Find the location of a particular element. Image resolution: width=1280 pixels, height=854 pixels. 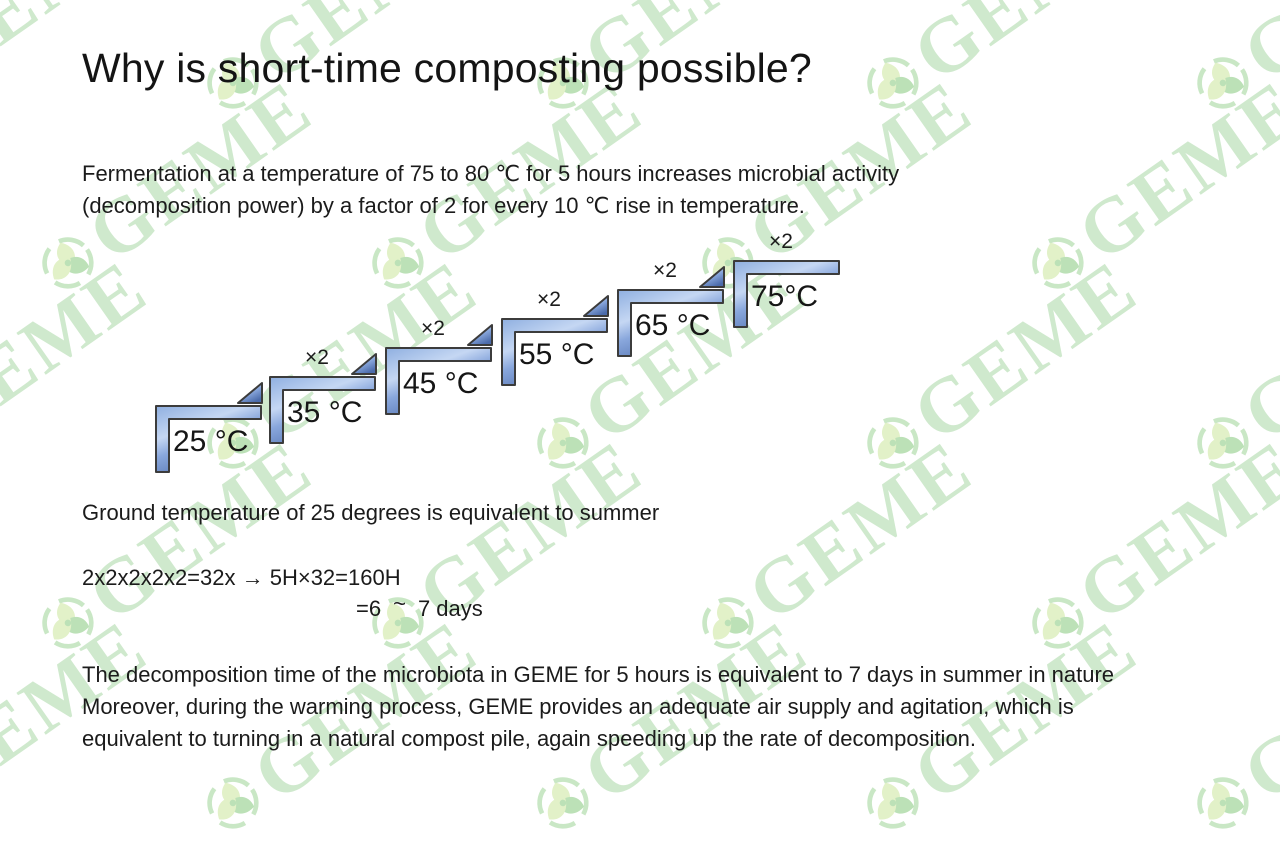

step-temperature-label: 55 °C is located at coordinates (557, 354).